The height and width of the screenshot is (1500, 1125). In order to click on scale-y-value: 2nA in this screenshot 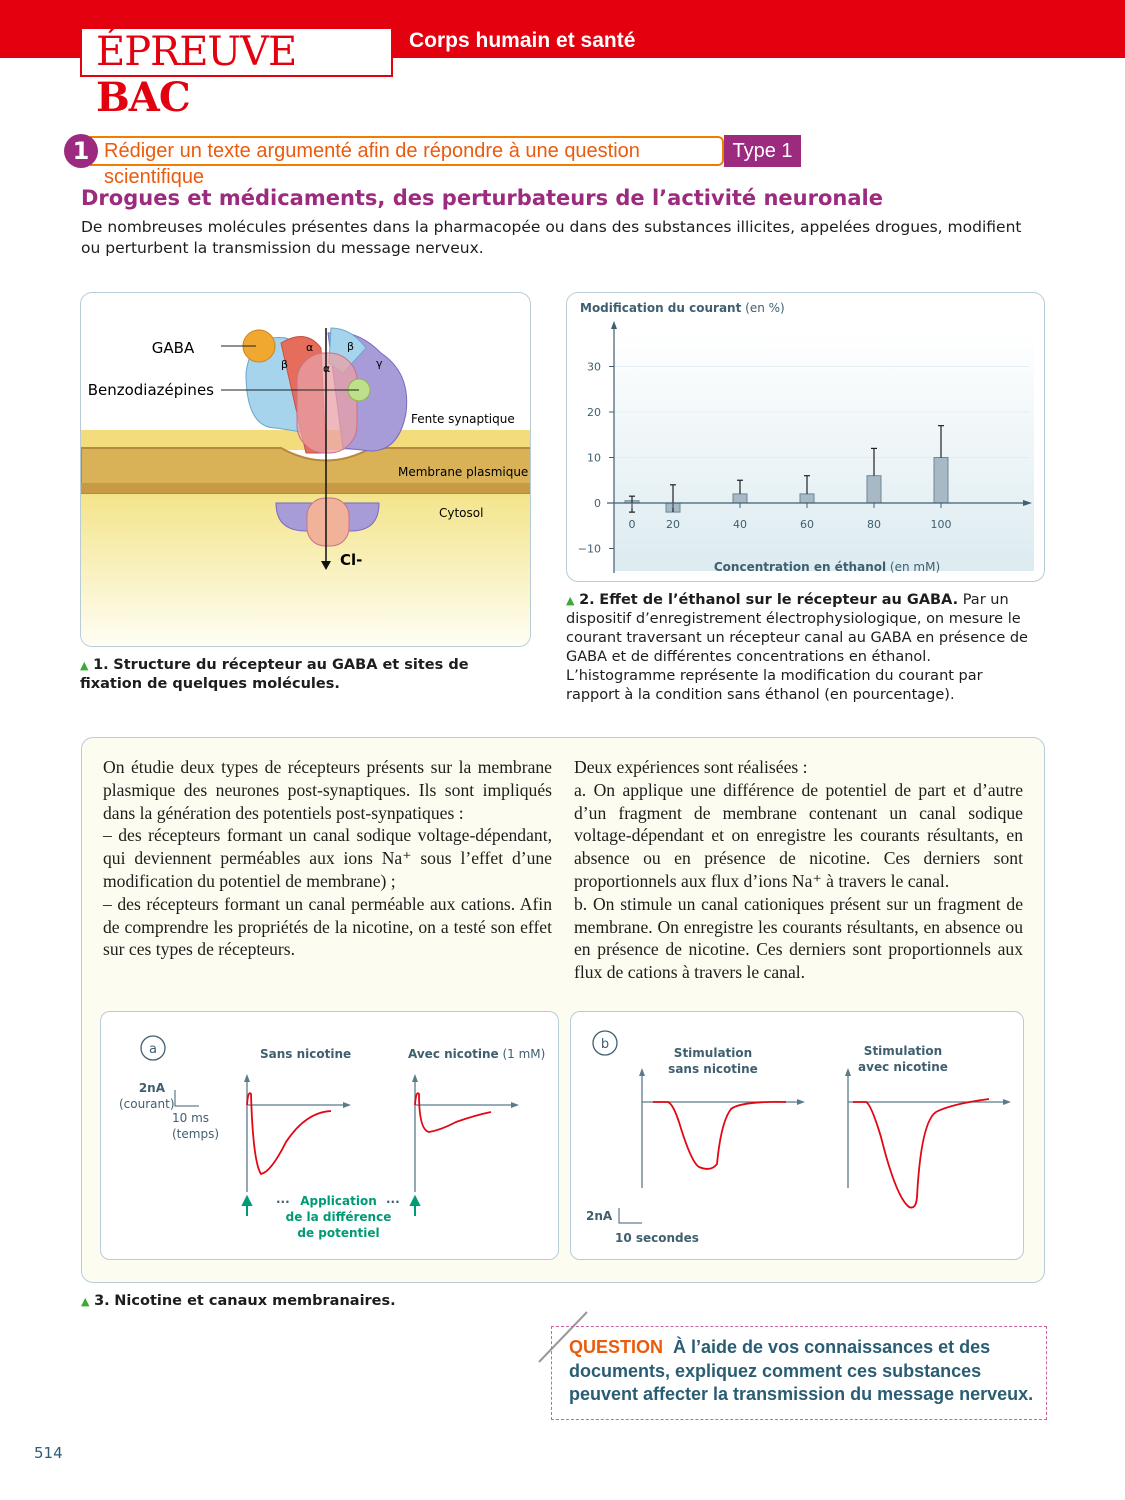, I will do `click(151, 1088)`.